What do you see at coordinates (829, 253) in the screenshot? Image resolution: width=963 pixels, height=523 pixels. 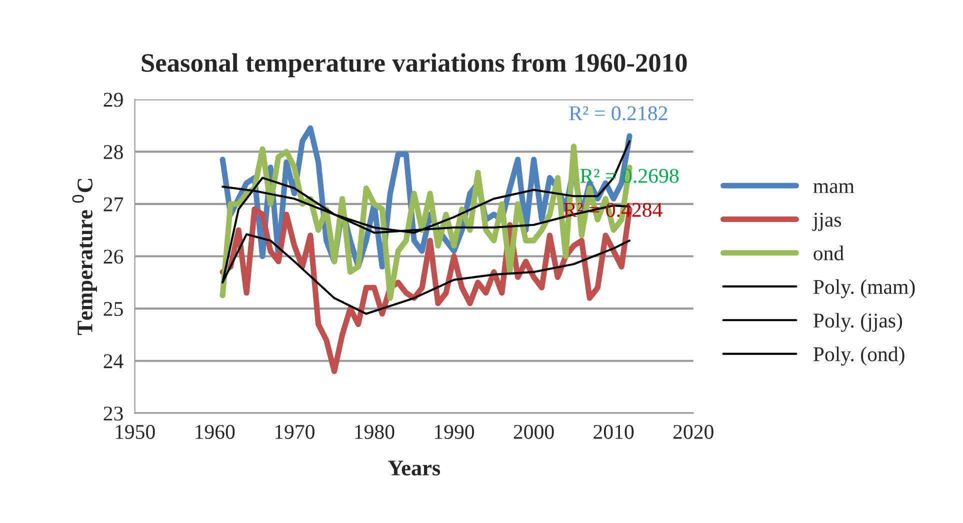 I see `legend-label: ond` at bounding box center [829, 253].